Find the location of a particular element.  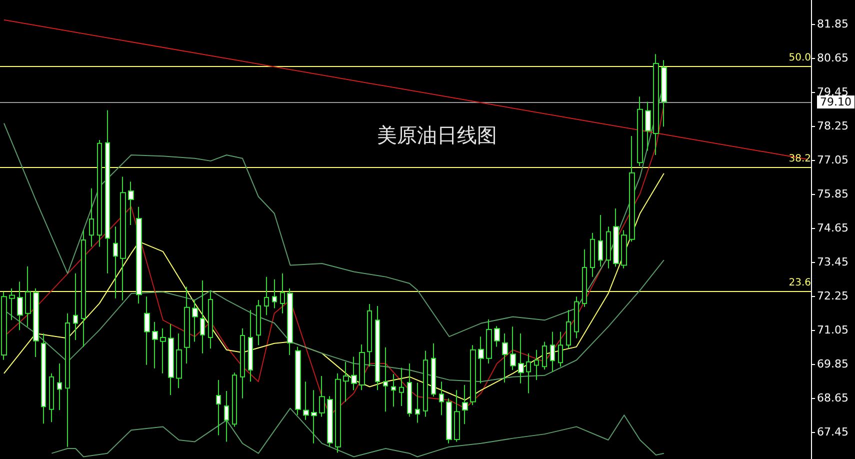

y-tick-label: 68.65 is located at coordinates (832, 398).